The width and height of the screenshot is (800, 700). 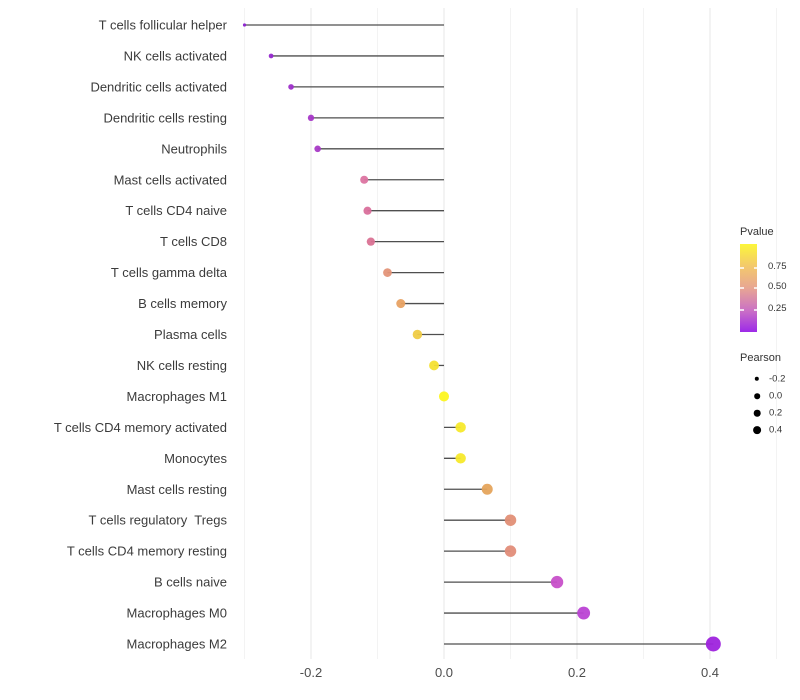 What do you see at coordinates (777, 308) in the screenshot?
I see `pvalue-legend-label: 0.25` at bounding box center [777, 308].